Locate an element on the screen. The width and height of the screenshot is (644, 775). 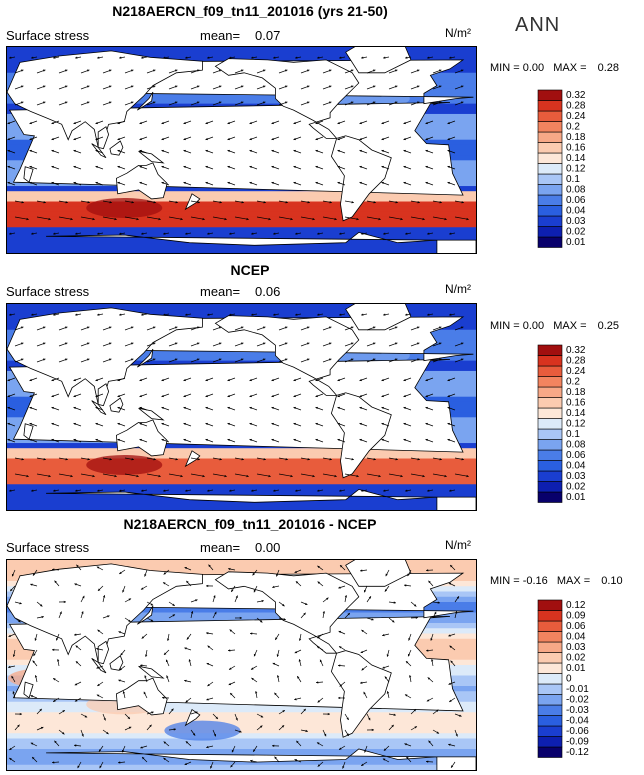
panel2-title: NCEP is located at coordinates (250, 270).